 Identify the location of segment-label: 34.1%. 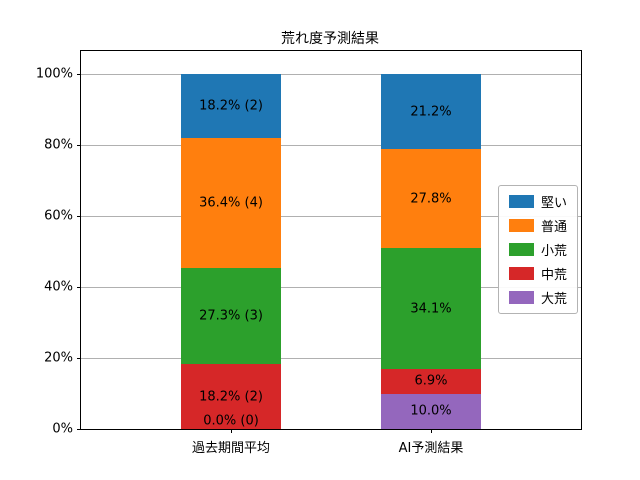
(431, 308).